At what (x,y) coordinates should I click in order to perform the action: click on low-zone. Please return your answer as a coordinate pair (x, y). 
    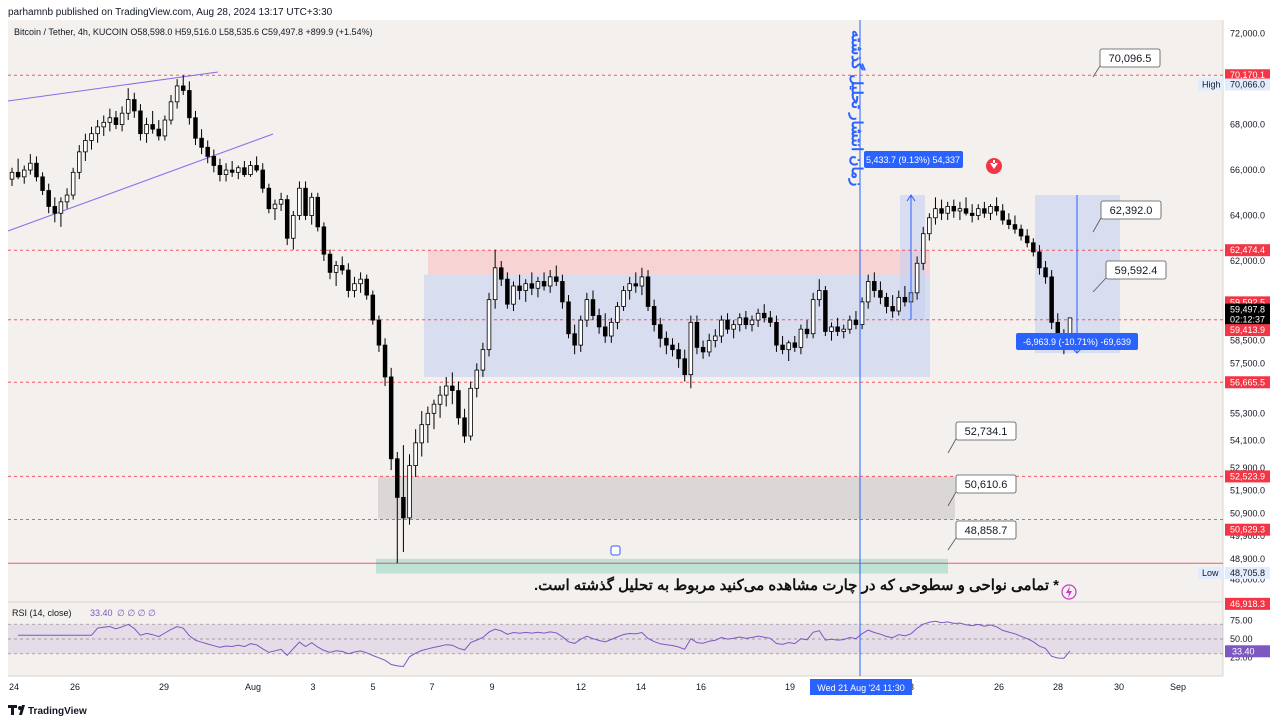
    Looking at the image, I should click on (662, 566).